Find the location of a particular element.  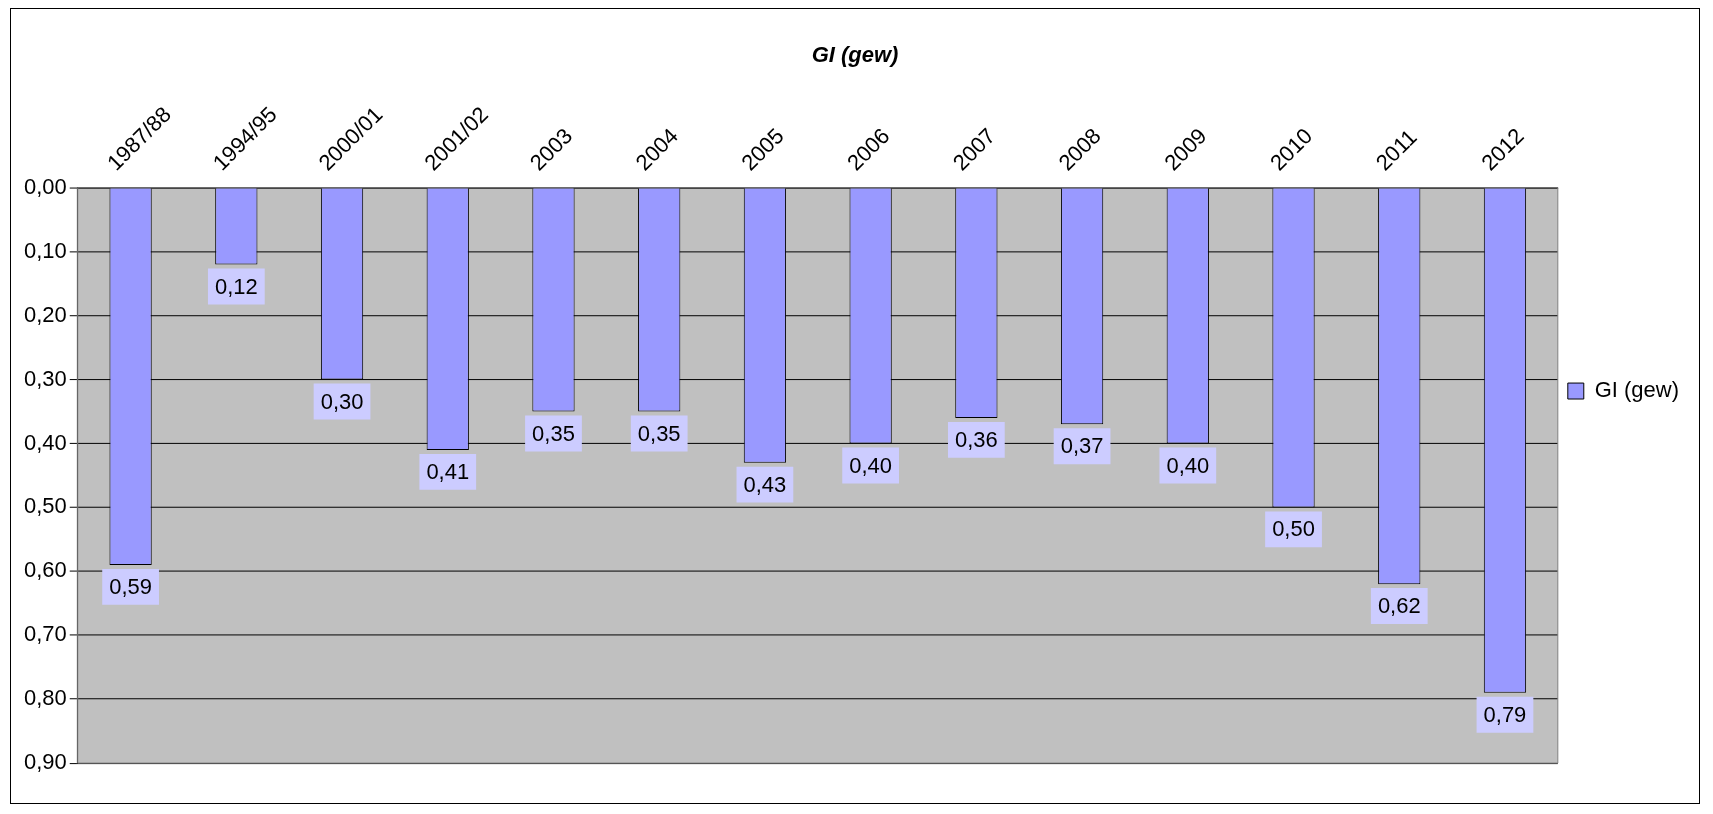

data-label: 0,37 is located at coordinates (1082, 446).